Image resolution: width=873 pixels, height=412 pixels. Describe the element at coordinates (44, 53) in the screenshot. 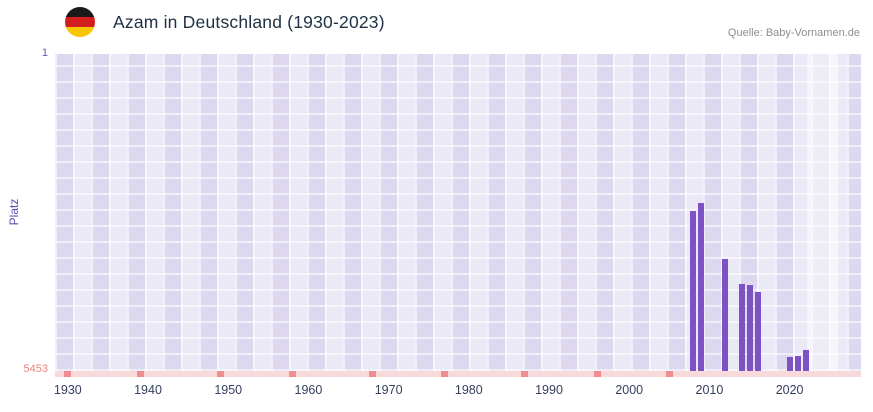

I see `y-tick-max: 1` at that location.